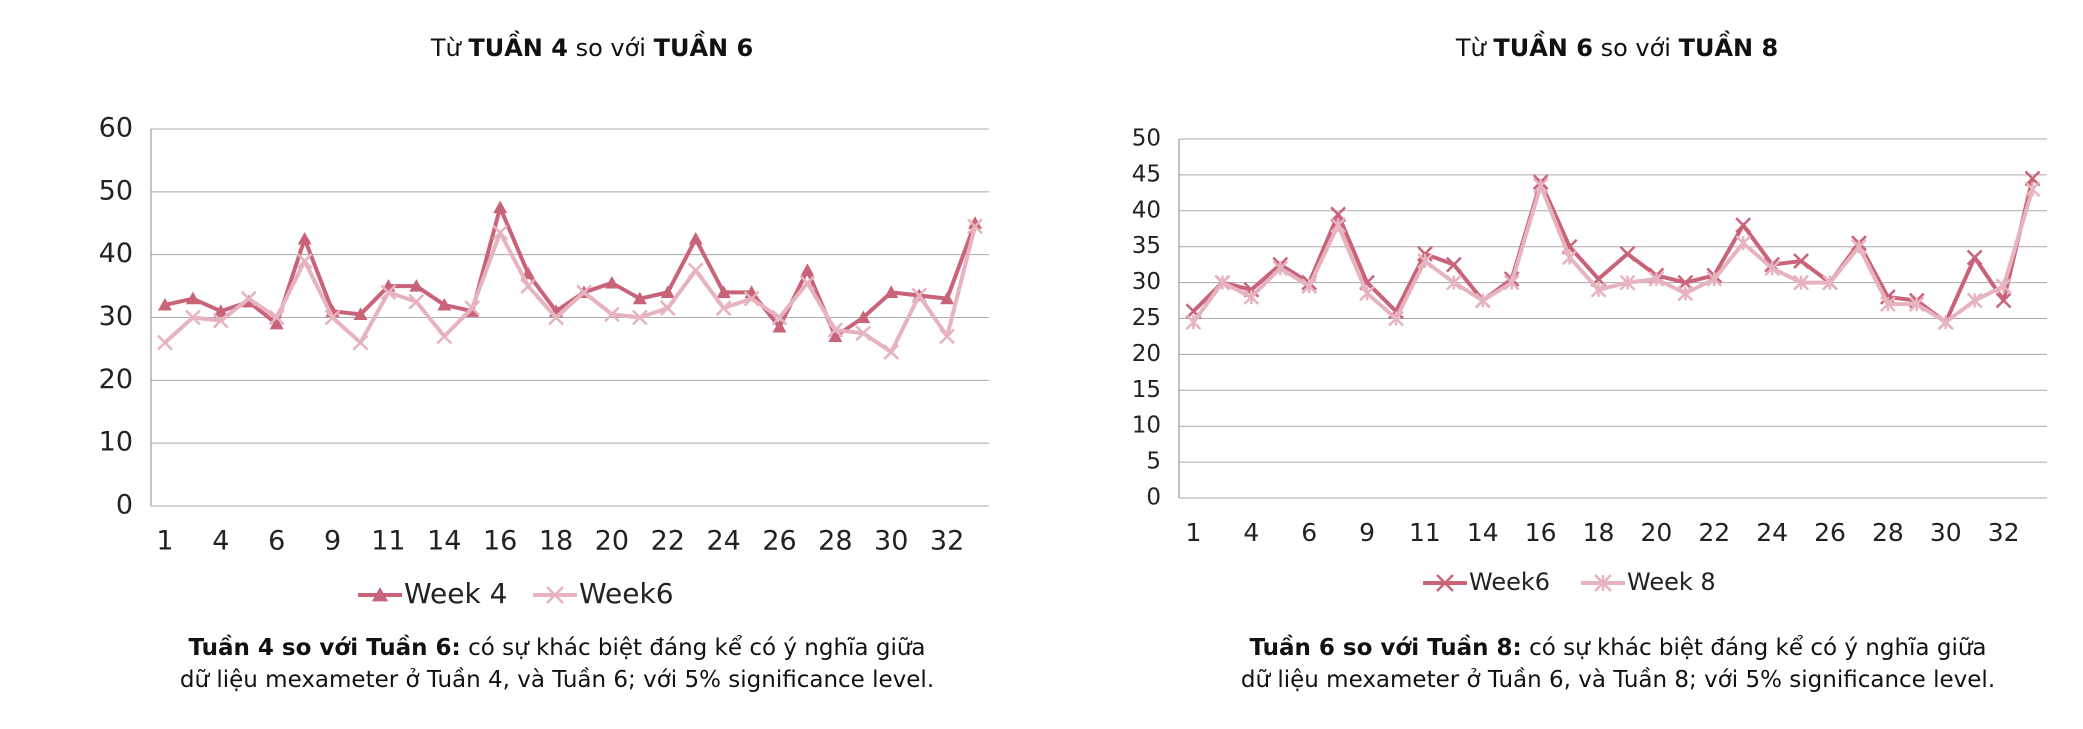 This screenshot has width=2083, height=729. I want to click on caption-lead: Tuần 6 so với Tuần 8:, so click(1385, 648).